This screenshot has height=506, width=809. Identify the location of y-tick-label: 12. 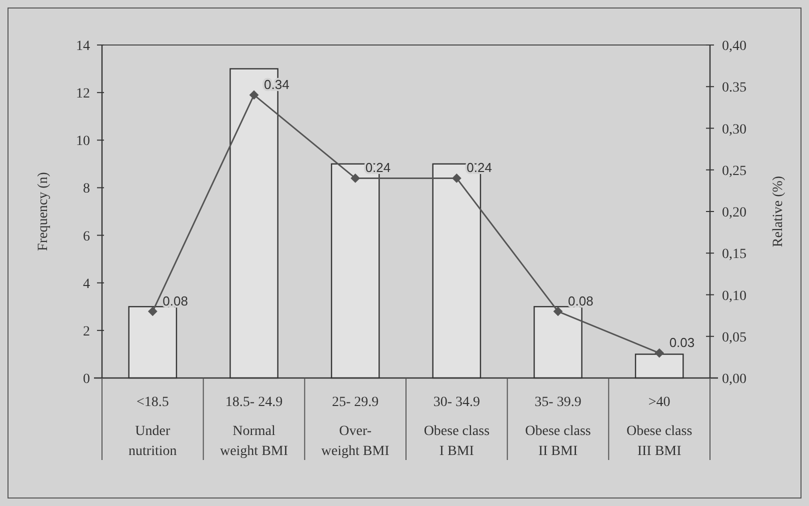
(83, 94).